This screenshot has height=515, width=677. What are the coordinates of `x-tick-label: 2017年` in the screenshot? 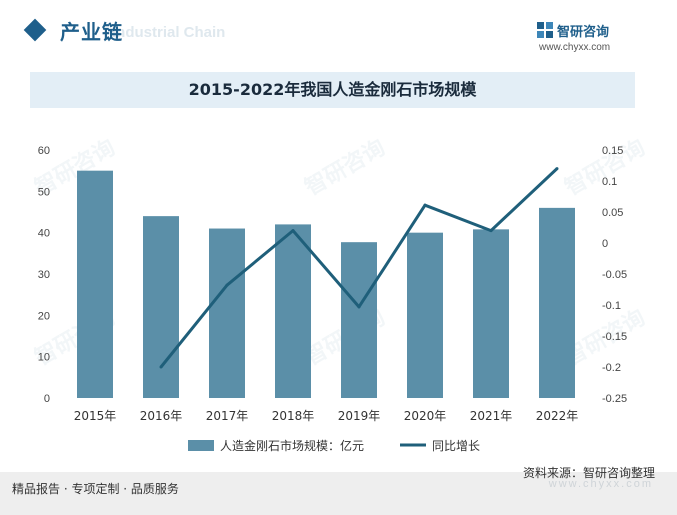 It's located at (227, 416).